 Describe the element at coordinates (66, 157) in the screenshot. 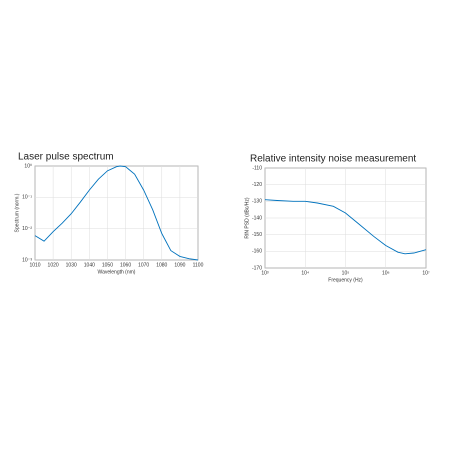

I see `chart-title: Laser pulse spectrum` at that location.